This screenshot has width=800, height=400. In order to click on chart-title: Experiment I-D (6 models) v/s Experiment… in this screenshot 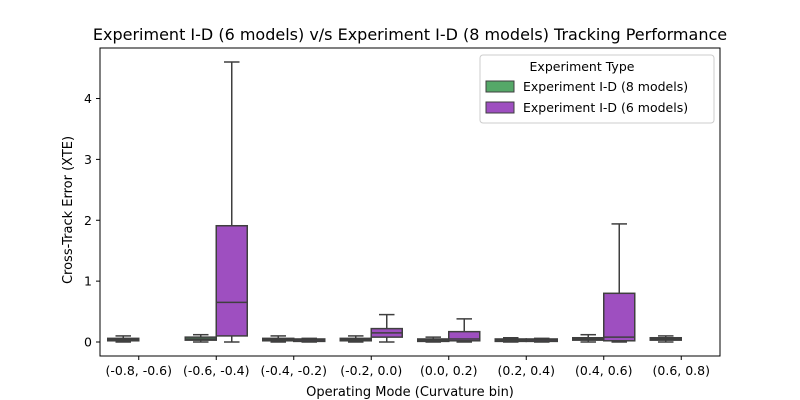, I will do `click(410, 34)`.